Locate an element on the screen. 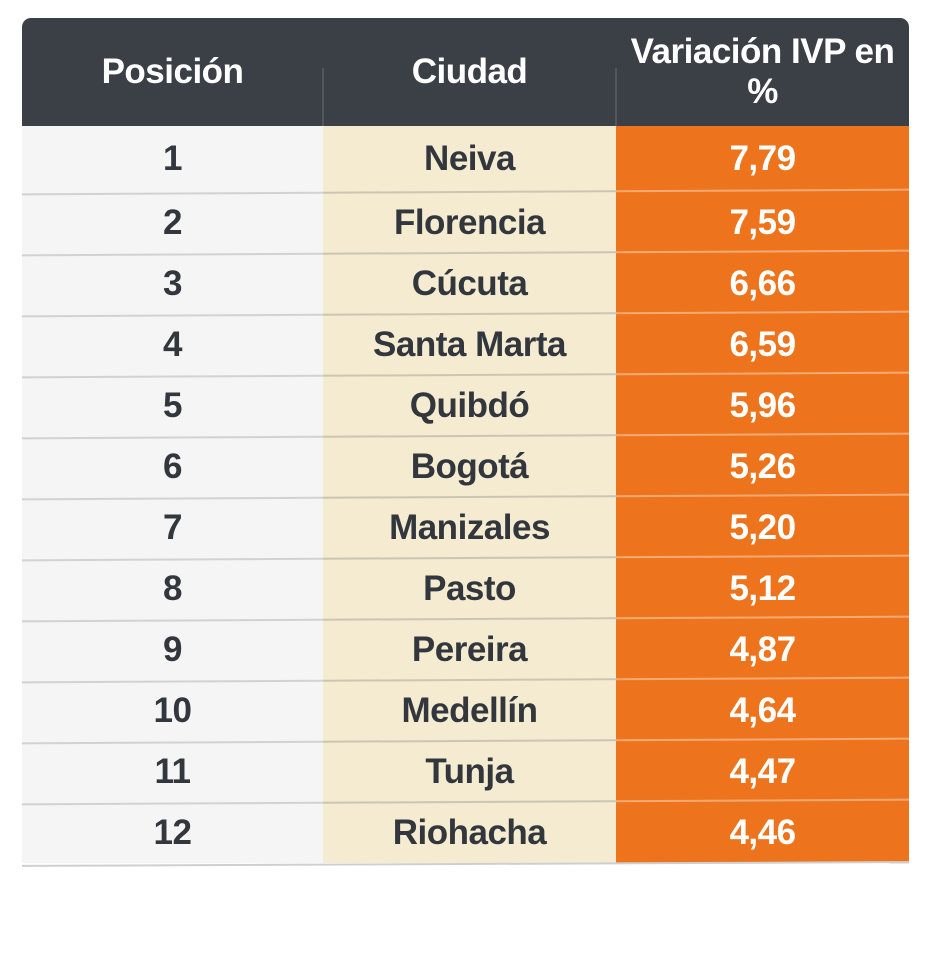  table-row: 11 Tunja 4,47 is located at coordinates (465, 769).